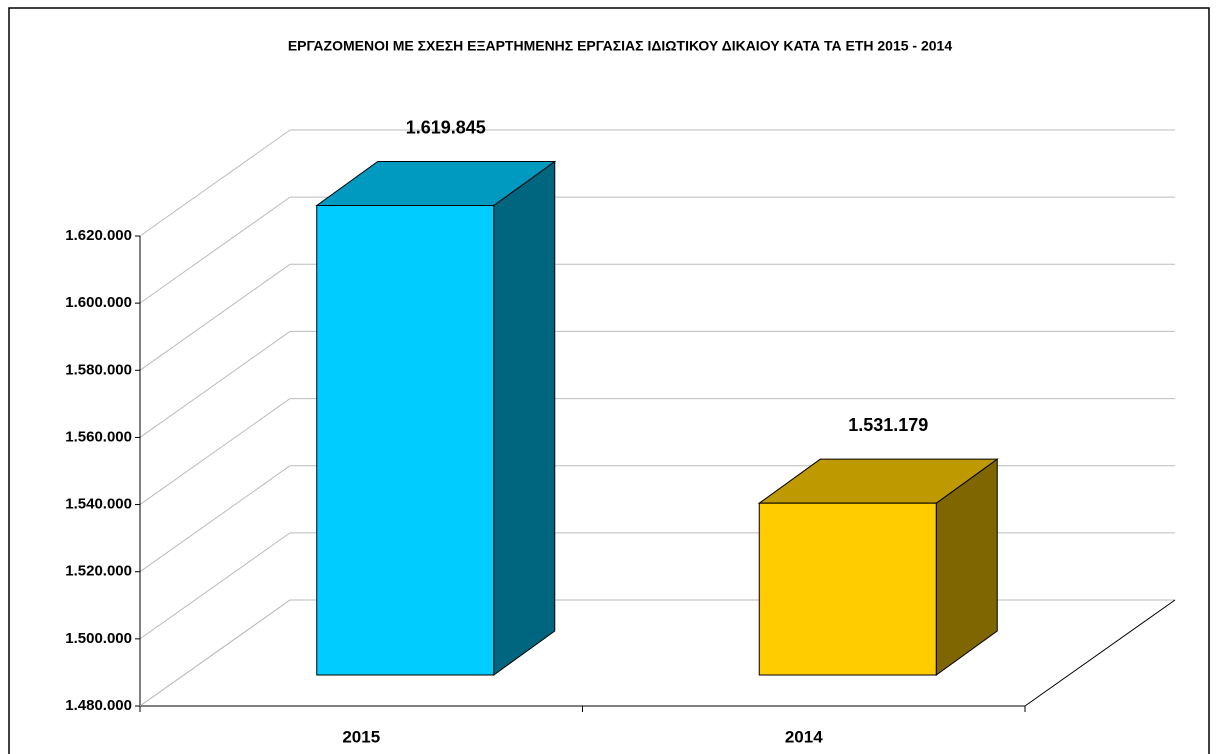  What do you see at coordinates (888, 425) in the screenshot?
I see `value-label: 1.531.179` at bounding box center [888, 425].